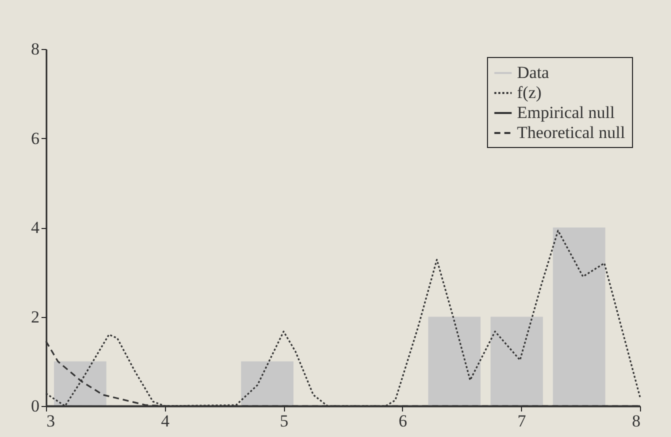 The width and height of the screenshot is (671, 437). I want to click on legend-label: Data, so click(533, 72).